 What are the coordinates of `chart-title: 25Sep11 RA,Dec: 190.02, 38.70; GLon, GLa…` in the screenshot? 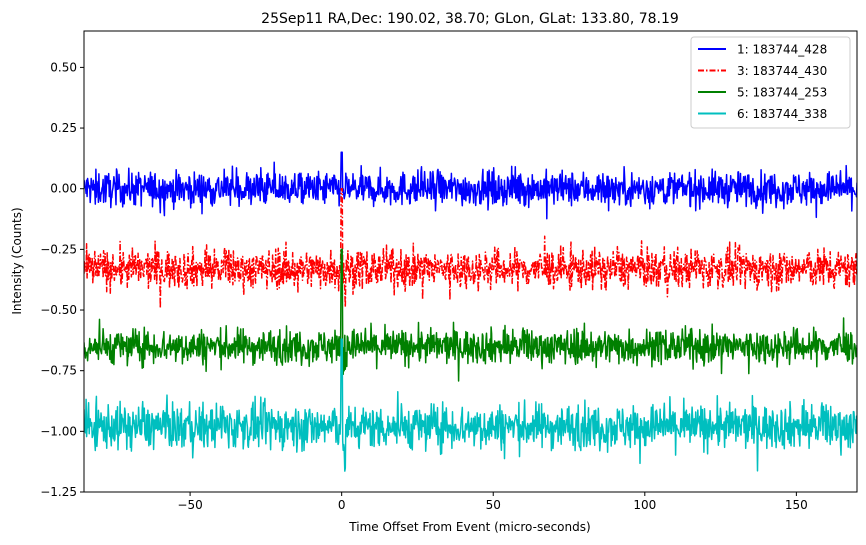 It's located at (470, 19).